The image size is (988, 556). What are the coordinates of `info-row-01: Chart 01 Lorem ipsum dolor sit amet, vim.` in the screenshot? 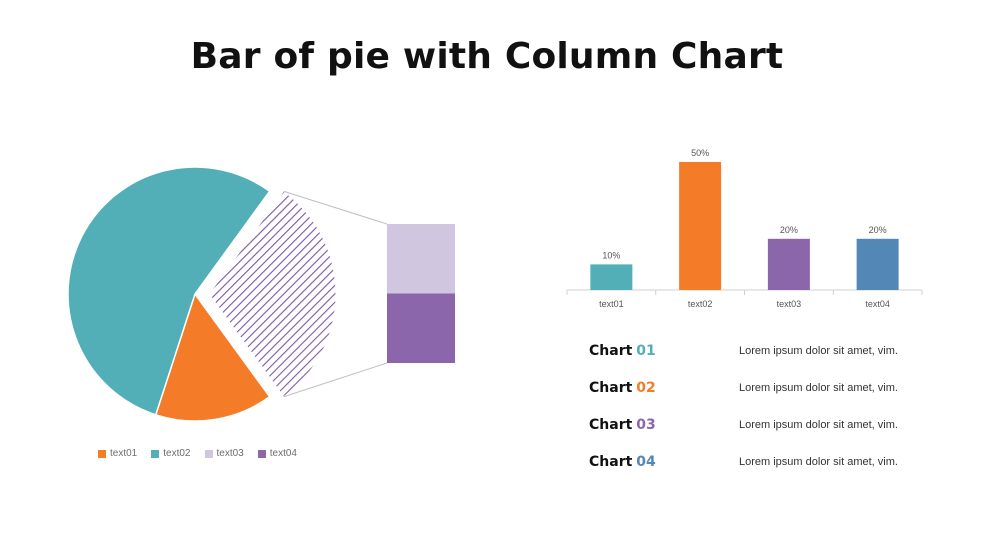 It's located at (754, 353).